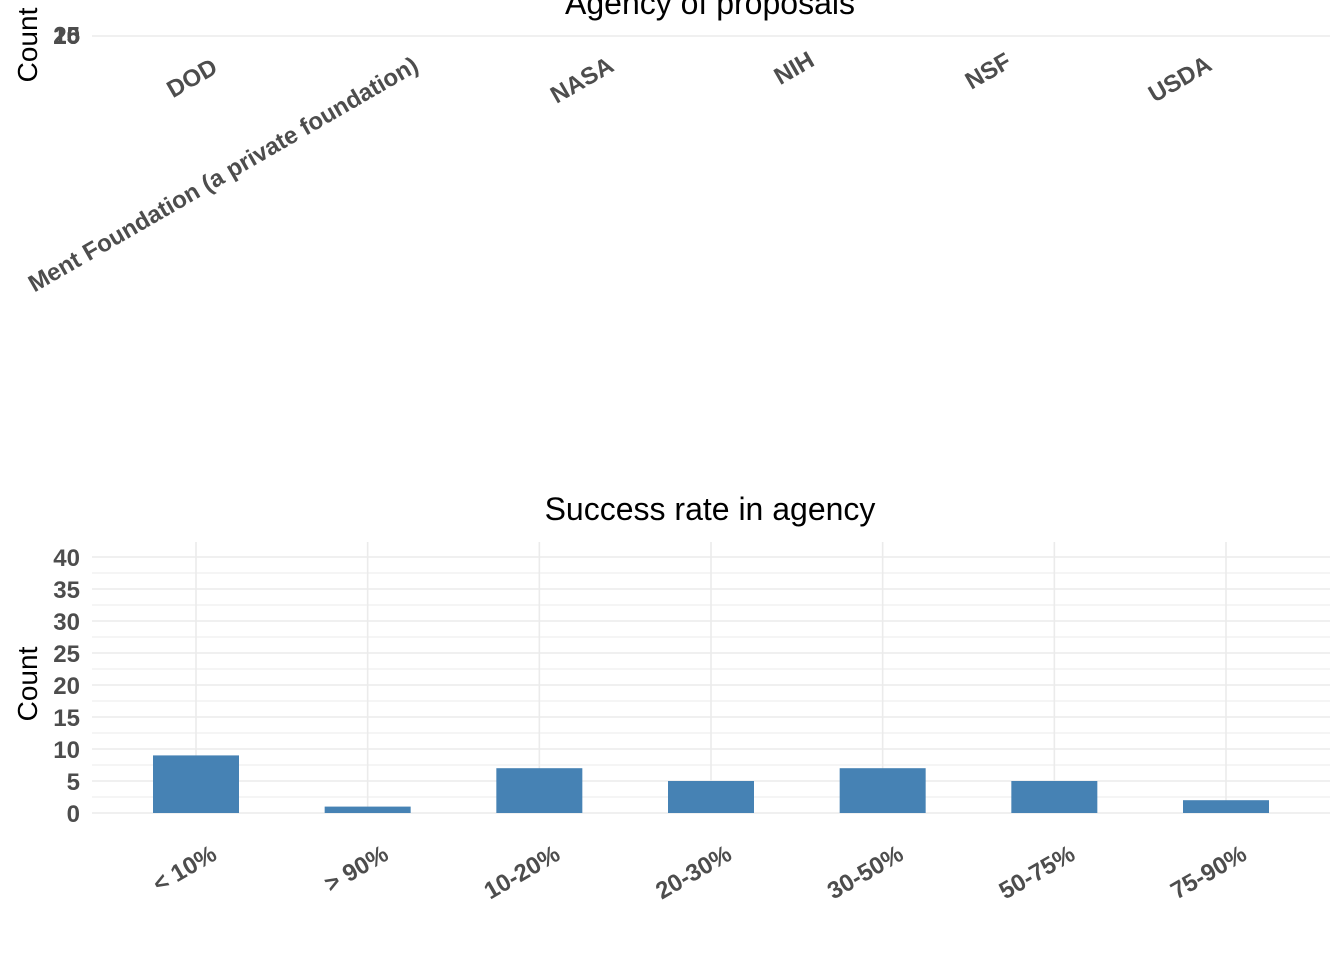 This screenshot has width=1344, height=965. Describe the element at coordinates (693, 872) in the screenshot. I see `success-rate-x-tick-label: 20-30%` at that location.